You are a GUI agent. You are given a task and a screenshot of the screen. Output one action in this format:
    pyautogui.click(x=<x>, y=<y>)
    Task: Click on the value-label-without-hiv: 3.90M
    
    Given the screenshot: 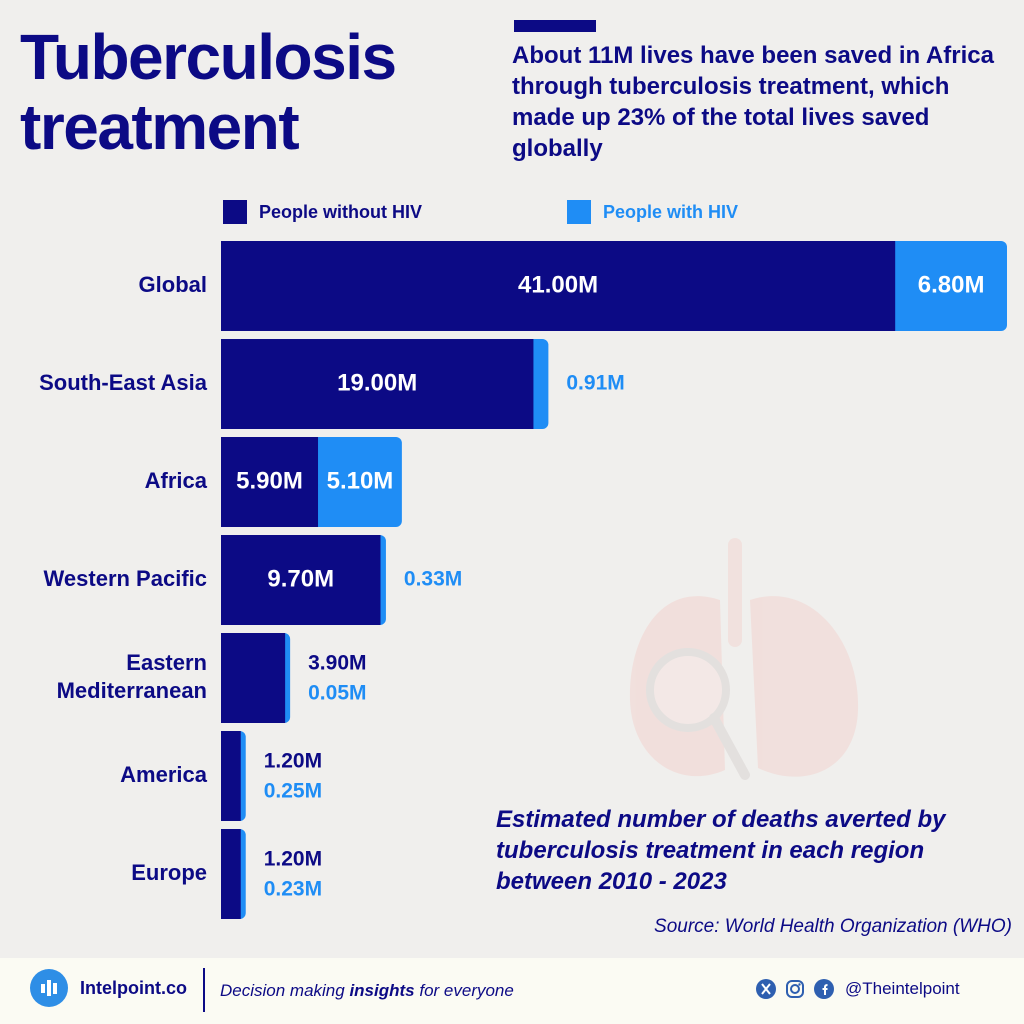 What is the action you would take?
    pyautogui.click(x=337, y=663)
    